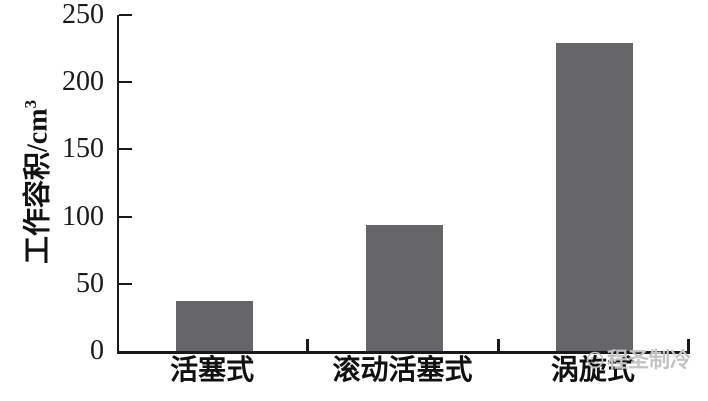 This screenshot has height=401, width=708. Describe the element at coordinates (30, 104) in the screenshot. I see `y-axis-title-exponent: 3` at that location.